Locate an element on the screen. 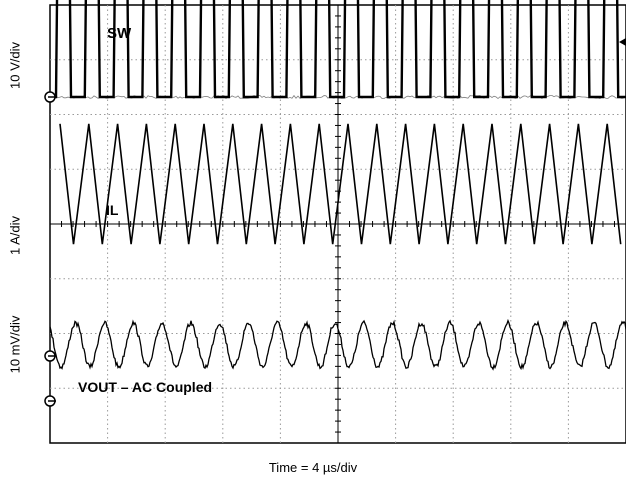  il-trace-label: IL is located at coordinates (112, 210).